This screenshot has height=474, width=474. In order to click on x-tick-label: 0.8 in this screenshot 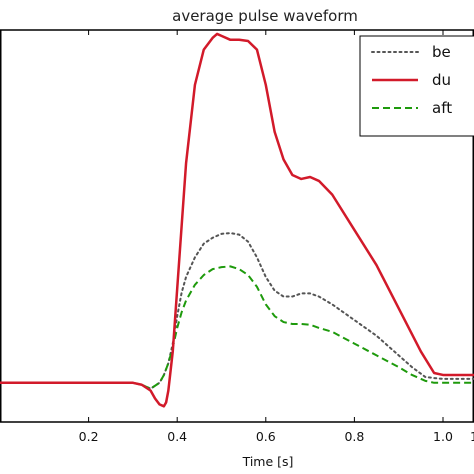, I will do `click(354, 436)`.